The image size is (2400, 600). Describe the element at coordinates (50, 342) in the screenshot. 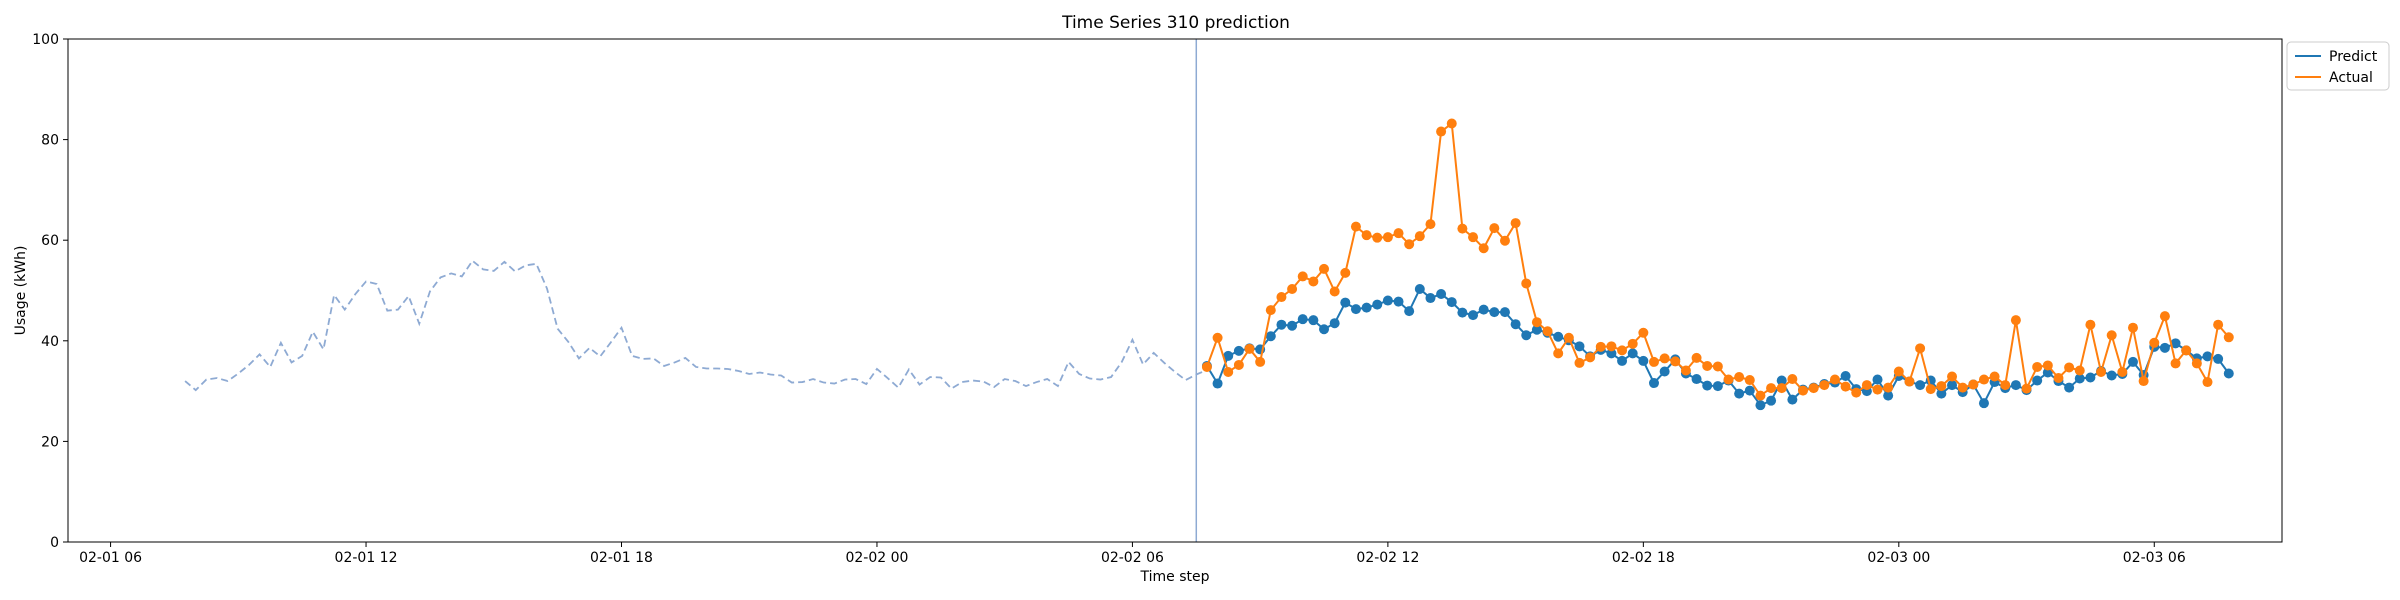

I see `y-tick-label: 40` at that location.